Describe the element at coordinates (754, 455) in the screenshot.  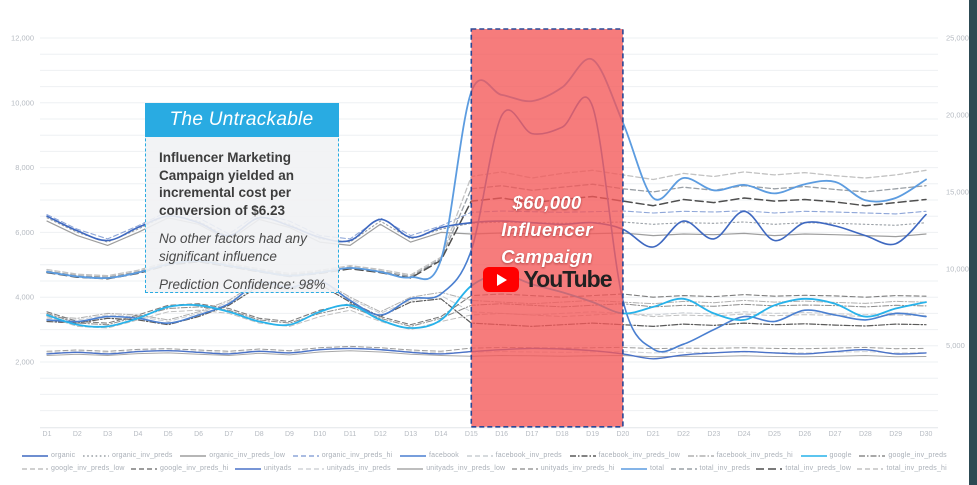
I see `legend-label-facebook_inv_preds_hi: facebook_inv_preds_hi` at that location.